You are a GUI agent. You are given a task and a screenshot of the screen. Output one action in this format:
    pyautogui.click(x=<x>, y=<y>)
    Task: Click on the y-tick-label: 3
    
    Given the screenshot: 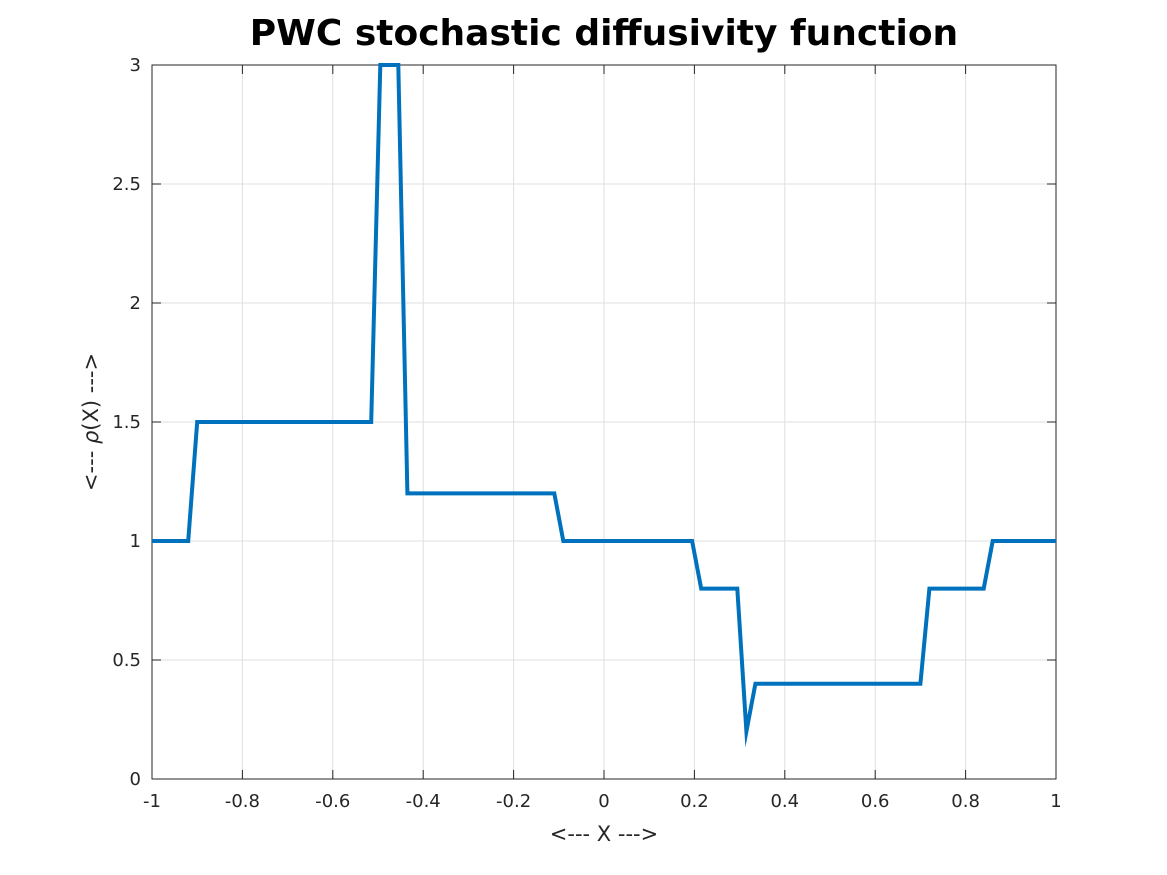 What is the action you would take?
    pyautogui.click(x=135, y=65)
    